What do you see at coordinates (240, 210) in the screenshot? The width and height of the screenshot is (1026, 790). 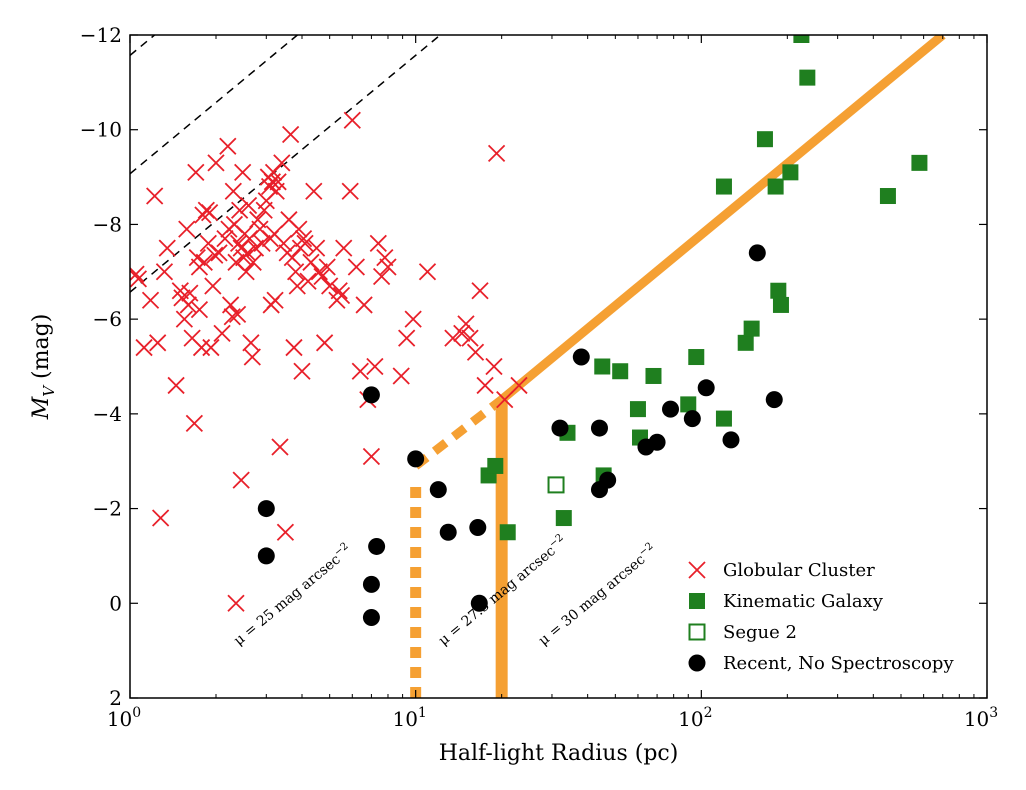 I see `point-0-44-b` at bounding box center [240, 210].